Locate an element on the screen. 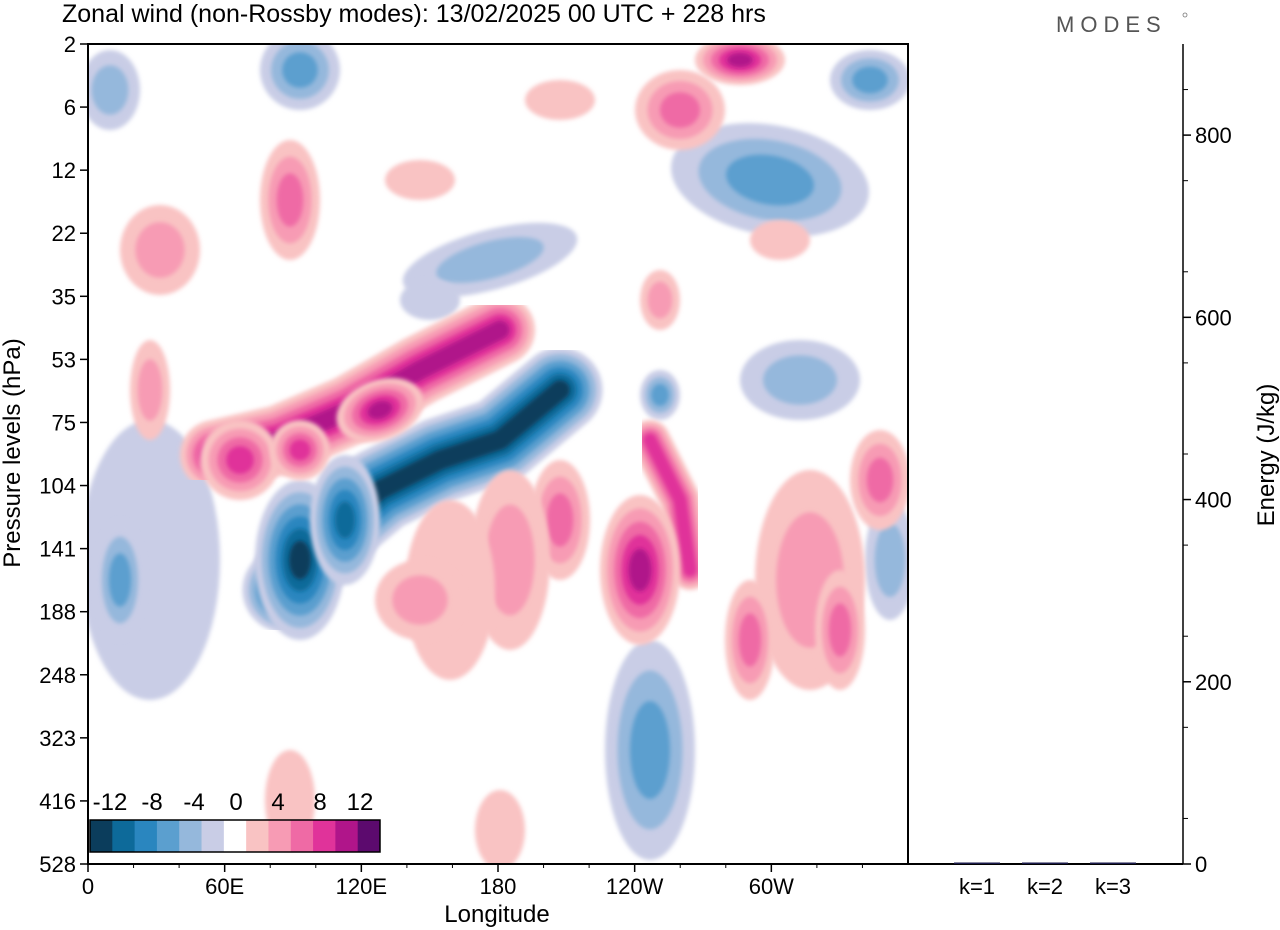 The height and width of the screenshot is (930, 1280). y-tick-label: 141 is located at coordinates (57, 549).